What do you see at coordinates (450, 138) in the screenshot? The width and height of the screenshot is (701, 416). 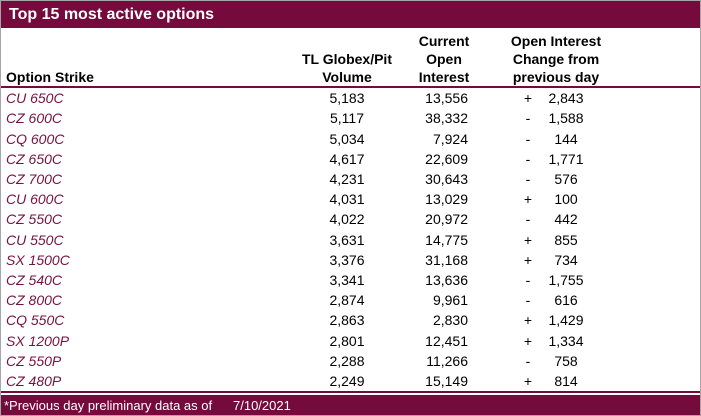 I see `open-interest-cell: 7,924` at bounding box center [450, 138].